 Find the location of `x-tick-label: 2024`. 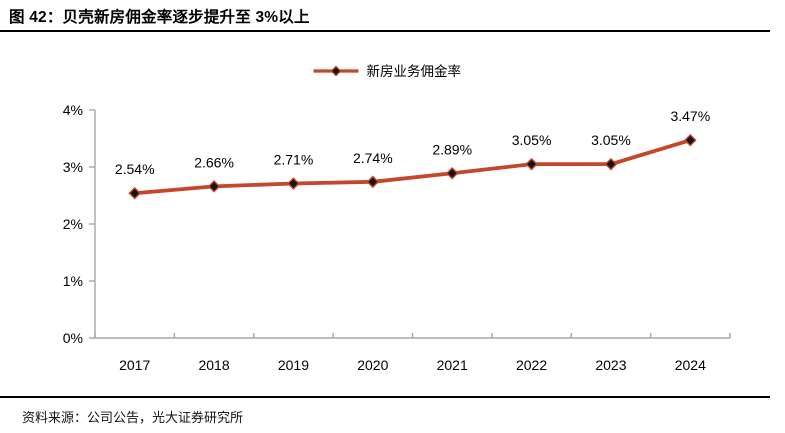

x-tick-label: 2024 is located at coordinates (690, 365).